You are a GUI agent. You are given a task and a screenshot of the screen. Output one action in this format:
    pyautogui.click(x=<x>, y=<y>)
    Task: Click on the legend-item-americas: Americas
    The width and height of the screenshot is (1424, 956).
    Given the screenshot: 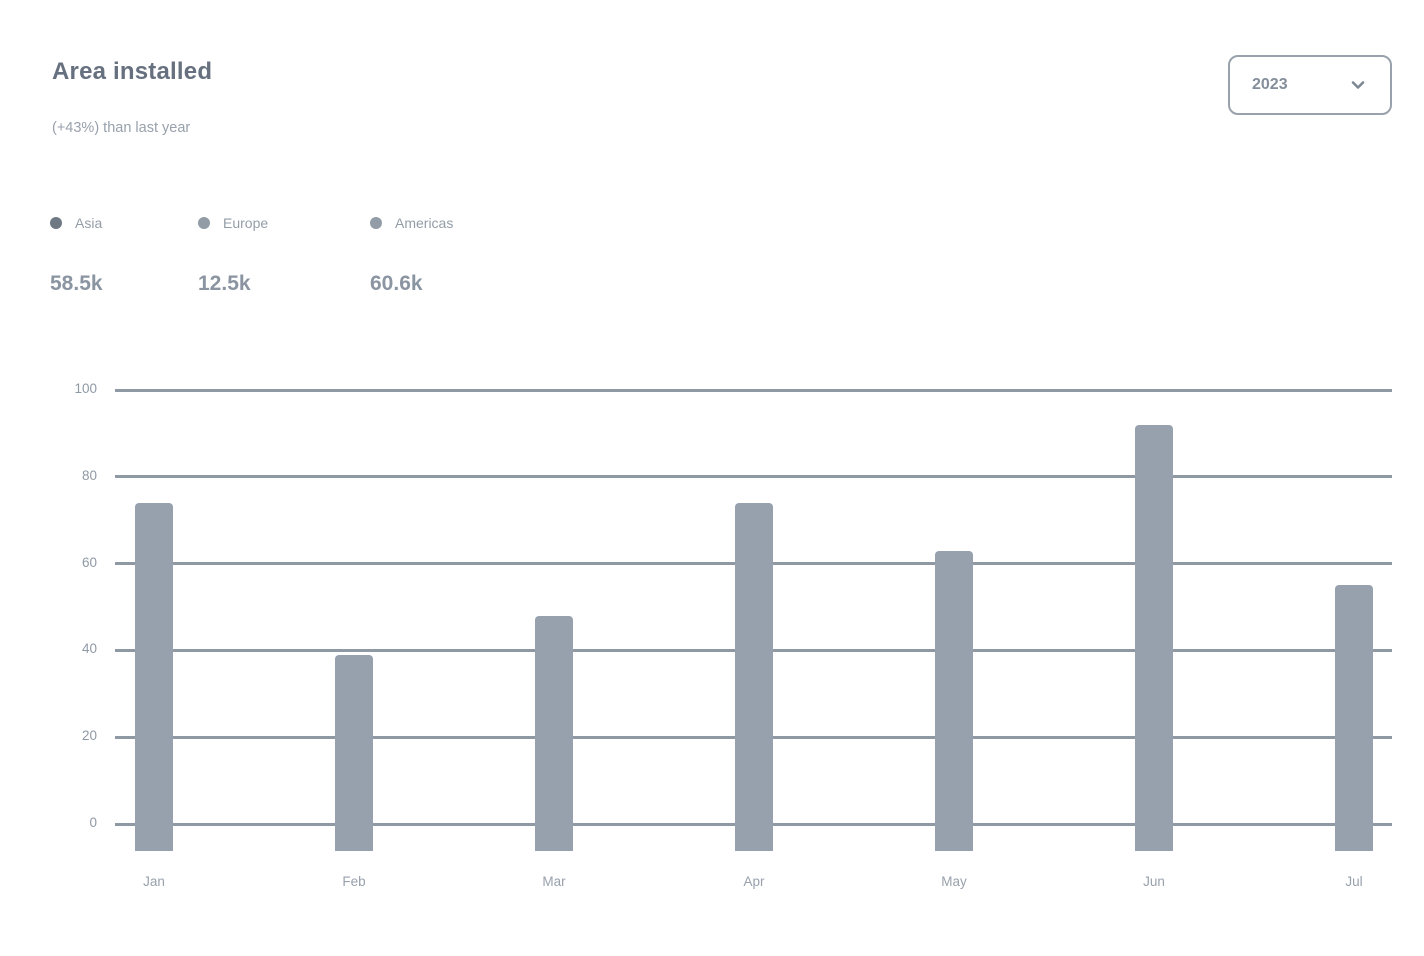 What is the action you would take?
    pyautogui.click(x=411, y=223)
    